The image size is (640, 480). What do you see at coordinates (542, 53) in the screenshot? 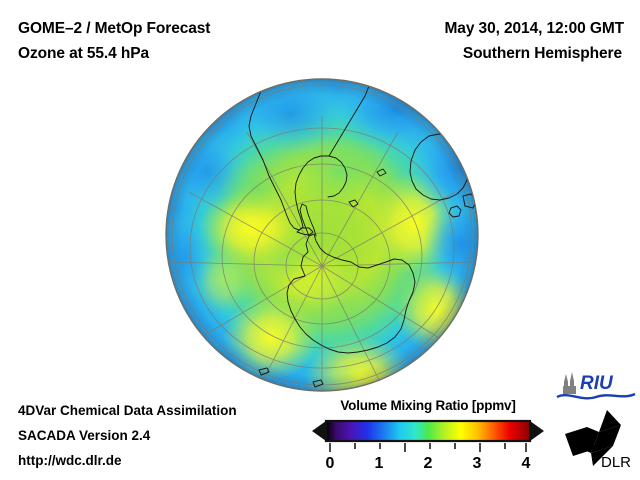
I see `hemisphere-label: Southern Hemisphere` at bounding box center [542, 53].